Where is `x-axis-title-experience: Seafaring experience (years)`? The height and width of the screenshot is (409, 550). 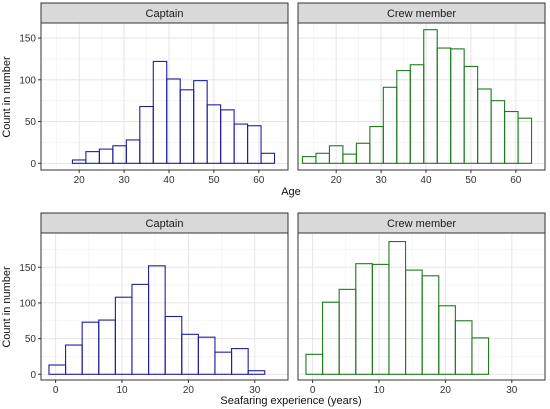 x-axis-title-experience: Seafaring experience (years) is located at coordinates (290, 401).